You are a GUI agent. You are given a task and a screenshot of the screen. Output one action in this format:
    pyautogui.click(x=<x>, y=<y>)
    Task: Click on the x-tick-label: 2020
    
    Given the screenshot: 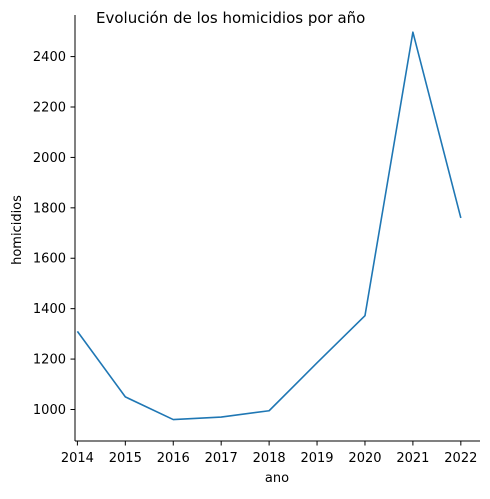 What is the action you would take?
    pyautogui.click(x=364, y=458)
    